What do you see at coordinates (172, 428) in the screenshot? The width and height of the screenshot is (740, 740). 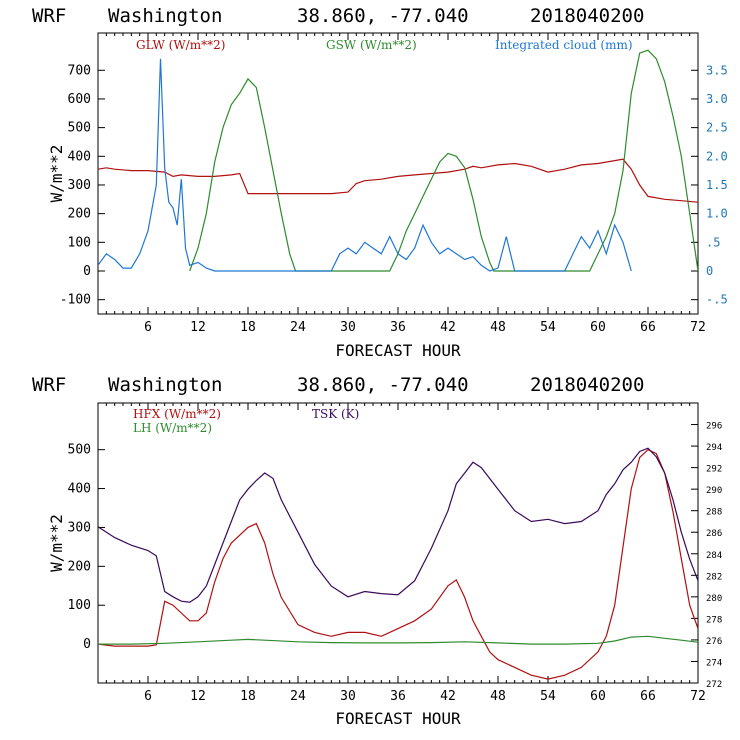 I see `legend-entry-2: LH (W/m**2)` at bounding box center [172, 428].